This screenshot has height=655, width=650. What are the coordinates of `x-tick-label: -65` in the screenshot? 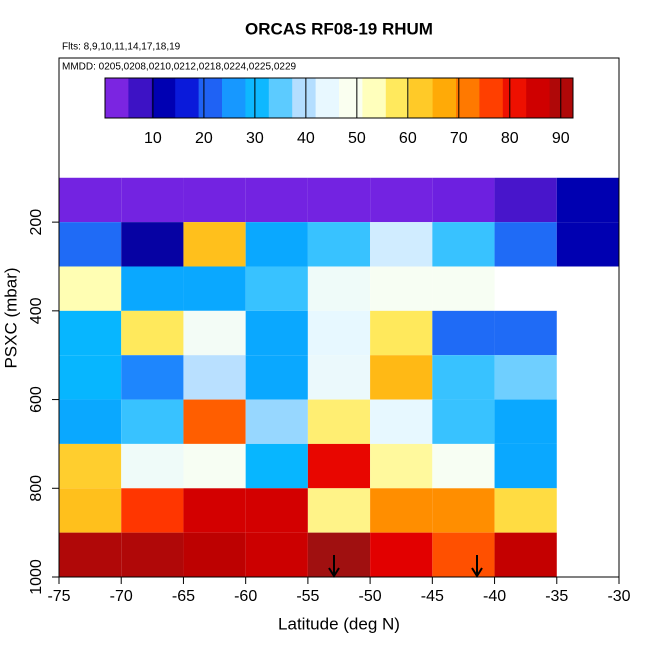 It's located at (183, 596).